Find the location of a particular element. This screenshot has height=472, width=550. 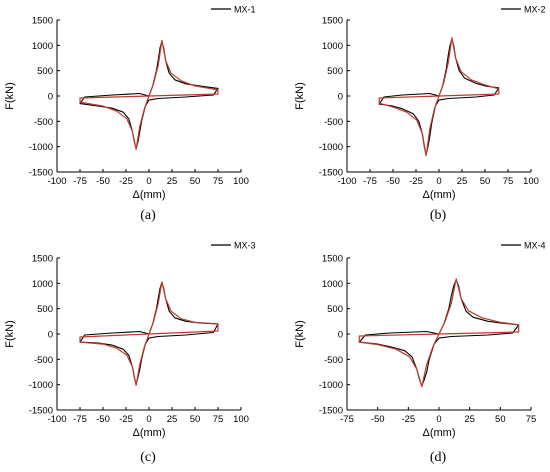

legend-label: MX-3 is located at coordinates (245, 246).